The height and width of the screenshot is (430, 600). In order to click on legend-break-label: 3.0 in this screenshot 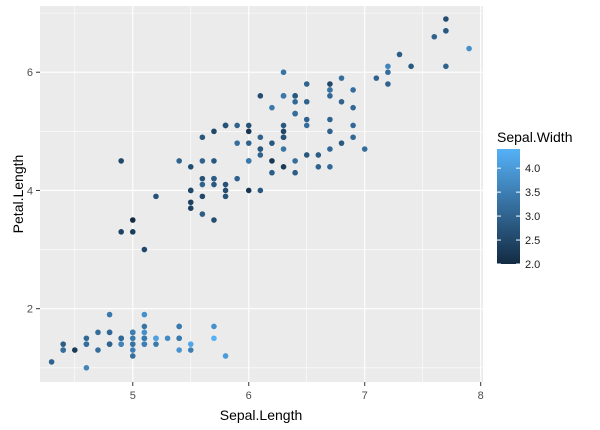, I will do `click(532, 217)`.